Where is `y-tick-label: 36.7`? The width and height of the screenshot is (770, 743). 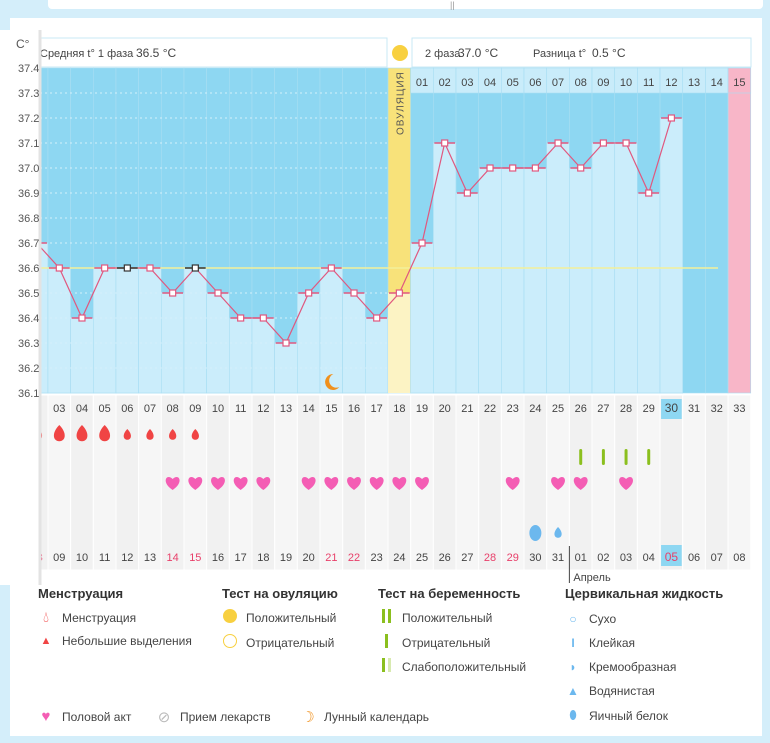
y-tick-label: 36.7 is located at coordinates (28, 244).